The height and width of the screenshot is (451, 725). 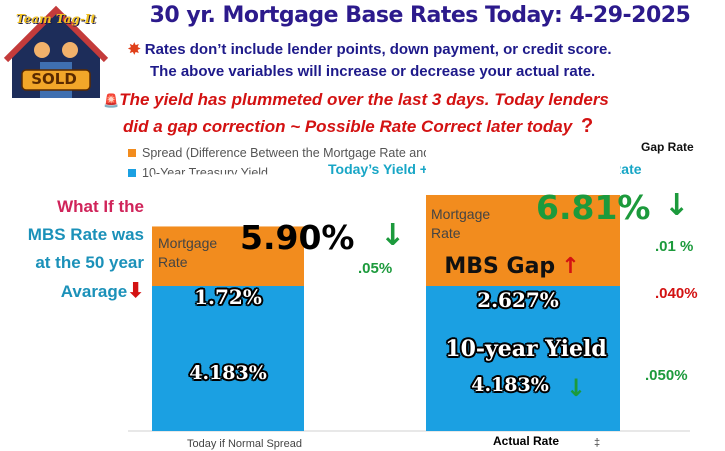 What do you see at coordinates (526, 349) in the screenshot?
I see `bar2-yield-title: 10-year Yield` at bounding box center [526, 349].